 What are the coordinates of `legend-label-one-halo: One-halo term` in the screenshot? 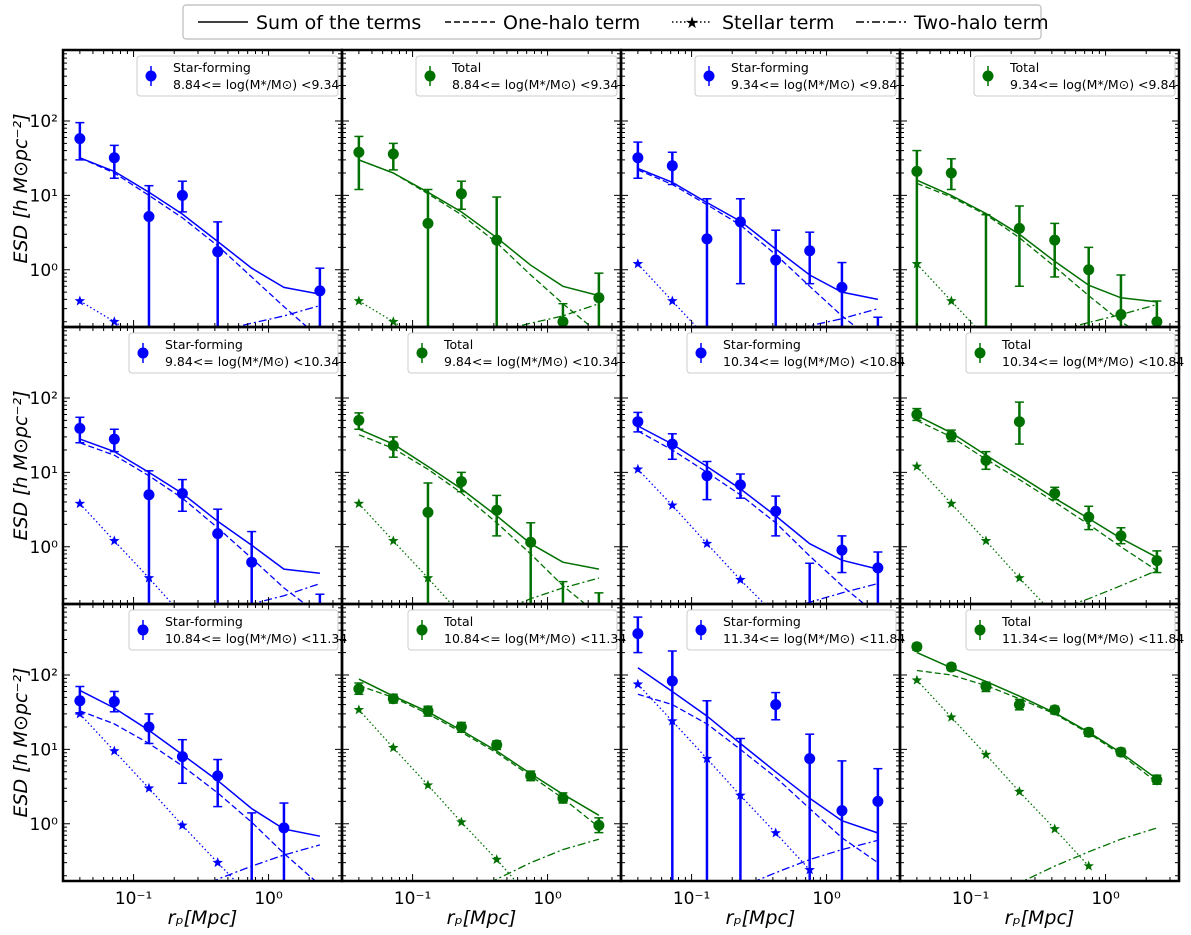 It's located at (571, 23).